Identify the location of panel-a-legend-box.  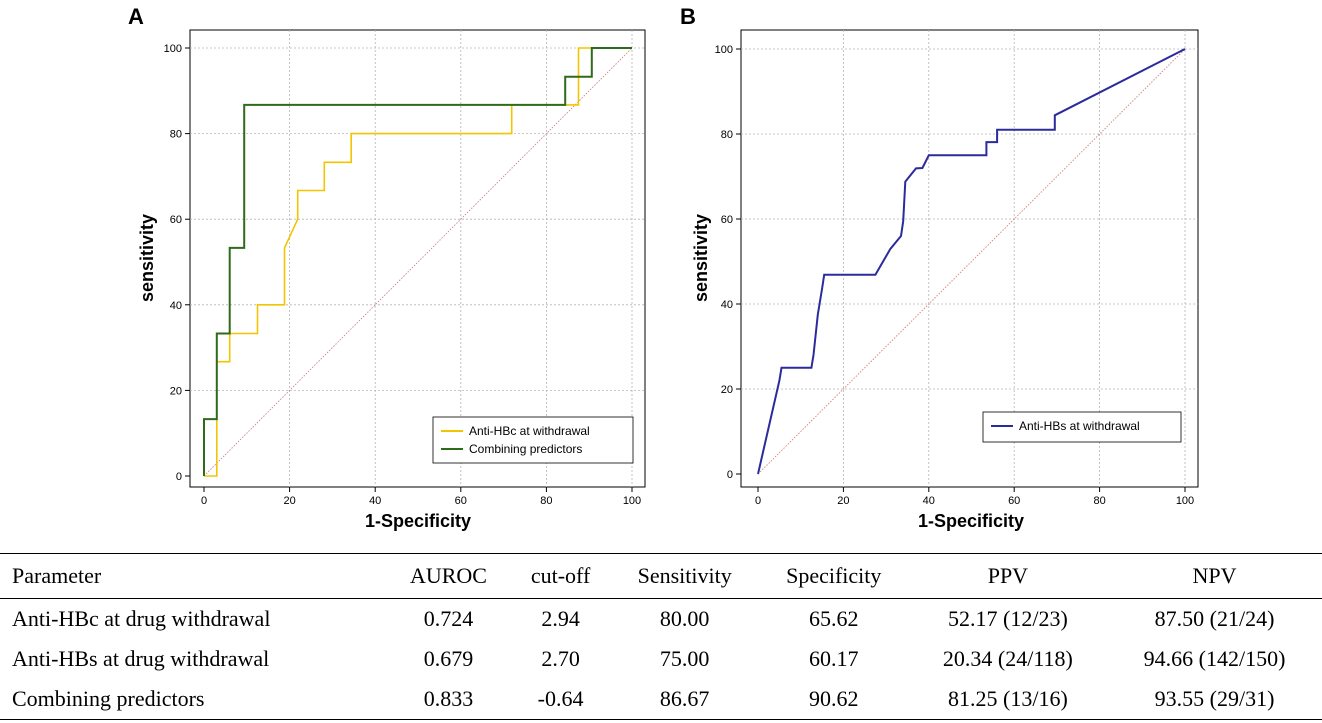
(533, 440).